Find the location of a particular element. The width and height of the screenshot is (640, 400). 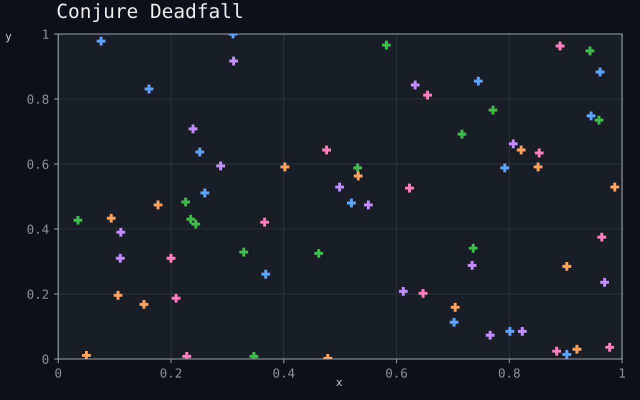

x-tick-label: 0.2 is located at coordinates (171, 373).